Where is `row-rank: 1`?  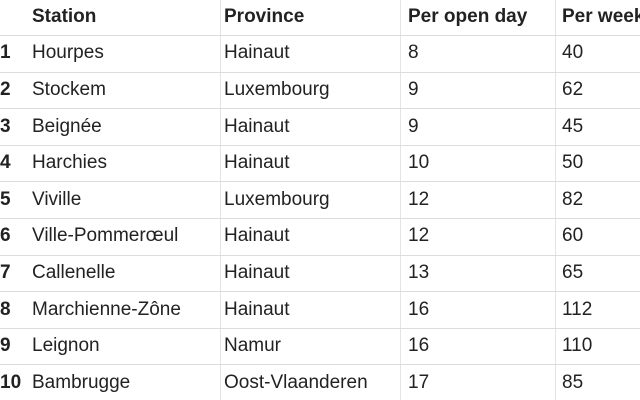
row-rank: 1 is located at coordinates (5, 53).